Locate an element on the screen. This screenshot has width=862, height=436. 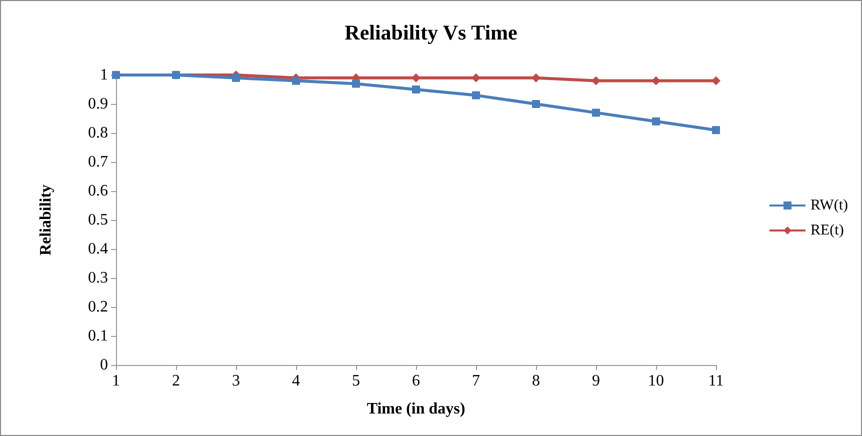
y-tick-label: 0.6 is located at coordinates (98, 191).